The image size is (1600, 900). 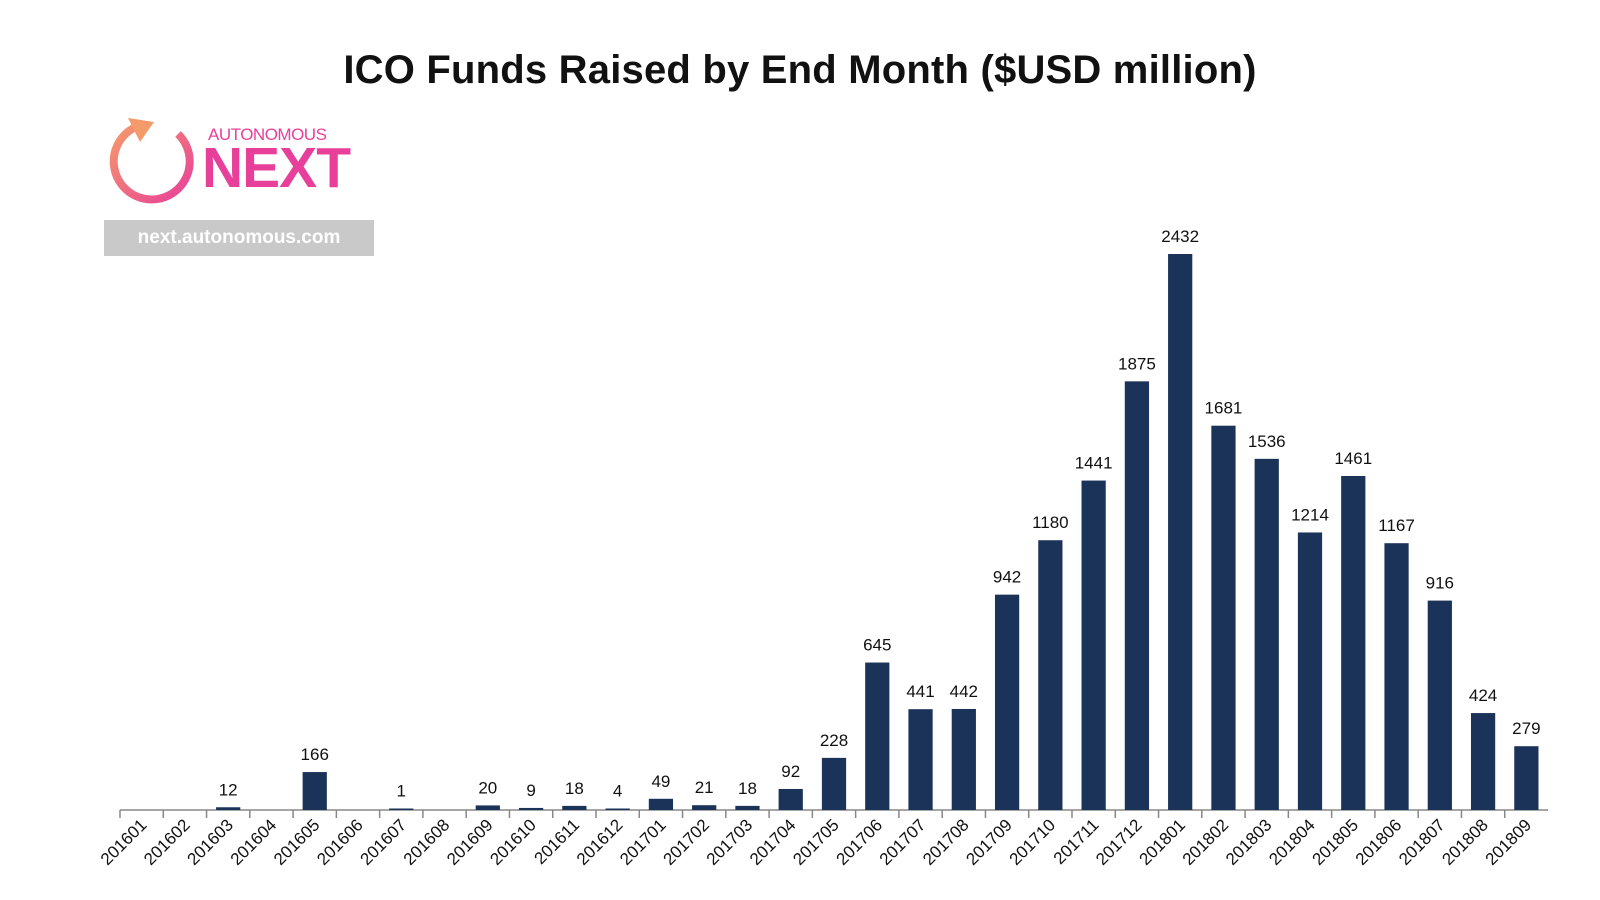 I want to click on x-tick-label: 201701, so click(x=643, y=842).